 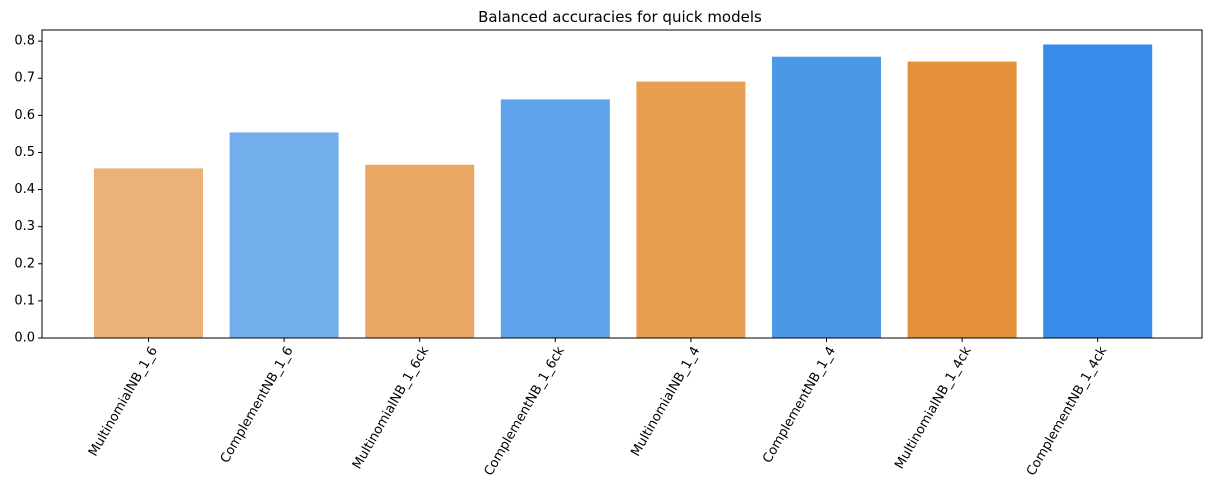 I want to click on y-tick-label: 0.8, so click(x=24, y=41).